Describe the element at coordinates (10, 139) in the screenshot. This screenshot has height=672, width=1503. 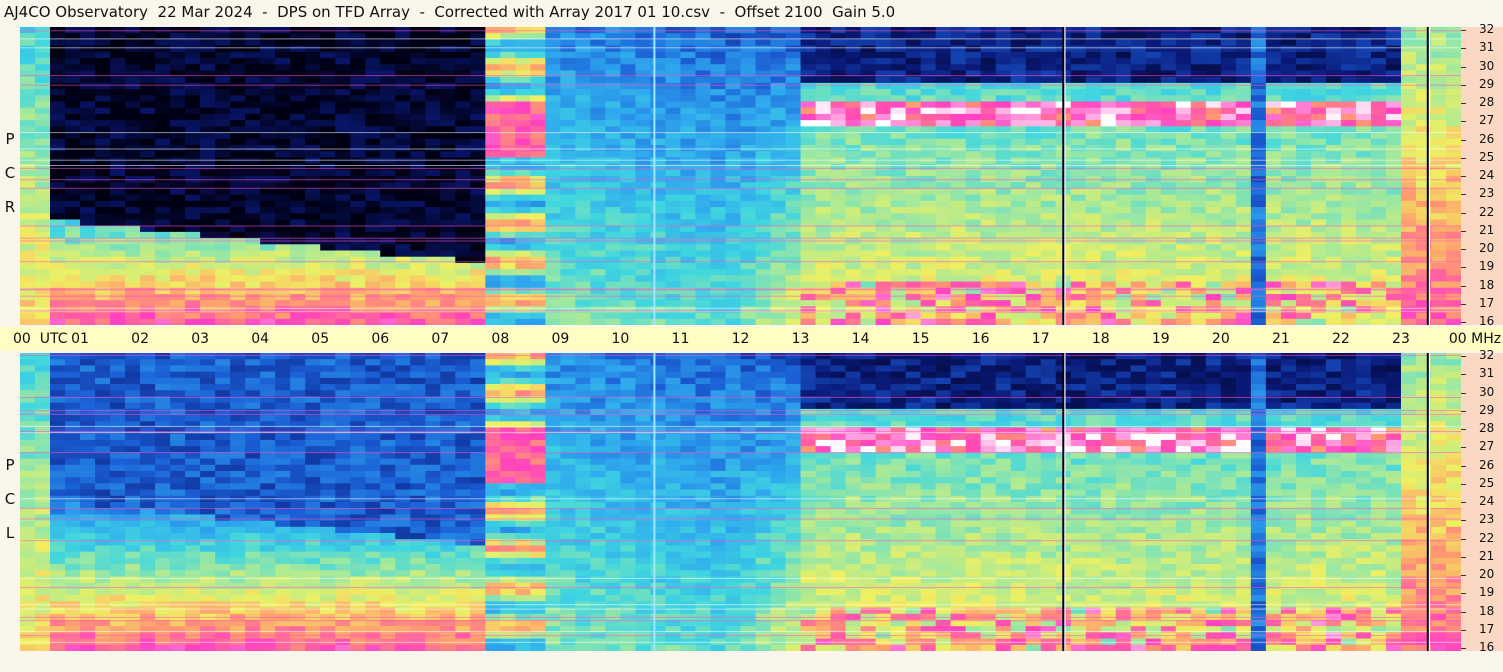
I see `pol-letter: P` at that location.